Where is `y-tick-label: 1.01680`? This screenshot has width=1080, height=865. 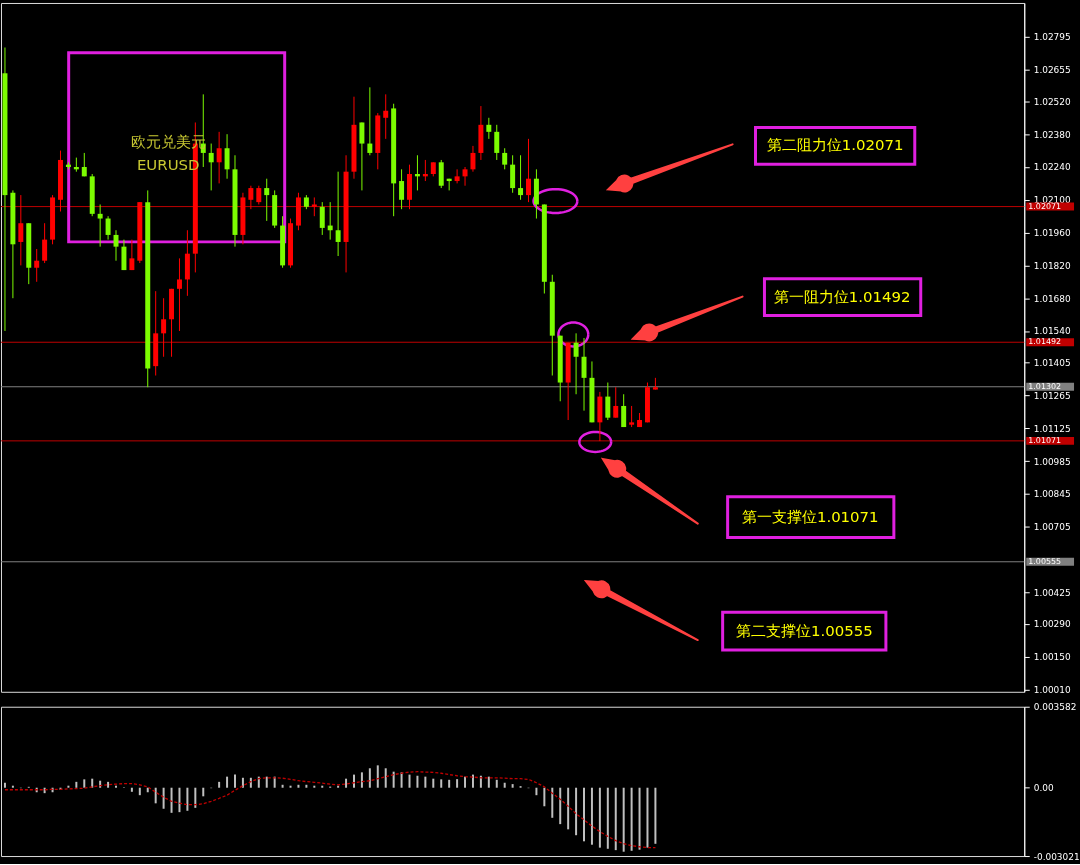
y-tick-label: 1.01680 is located at coordinates (1052, 298).